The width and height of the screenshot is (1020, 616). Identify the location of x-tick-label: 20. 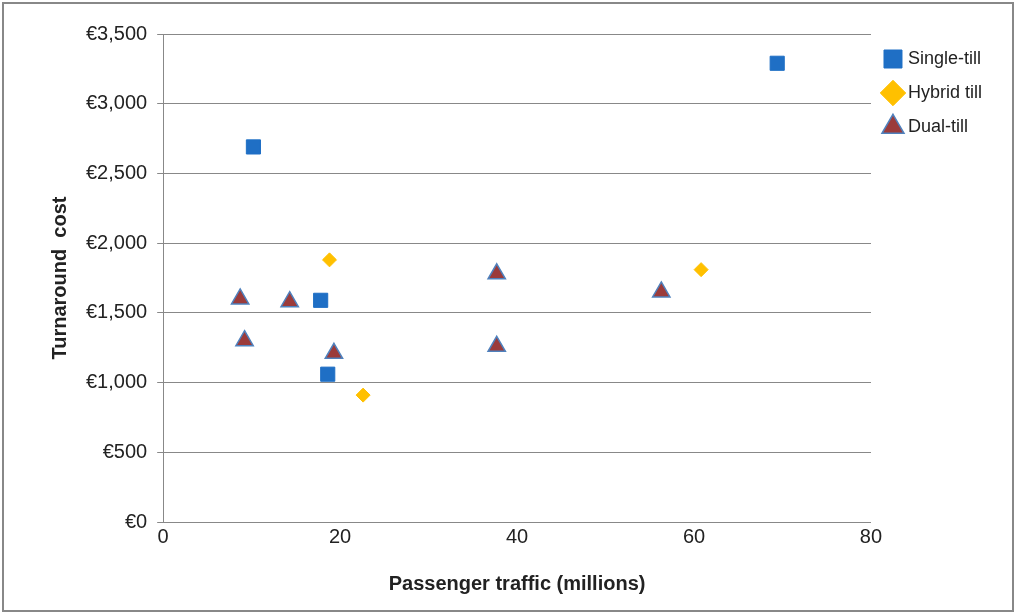
(340, 535).